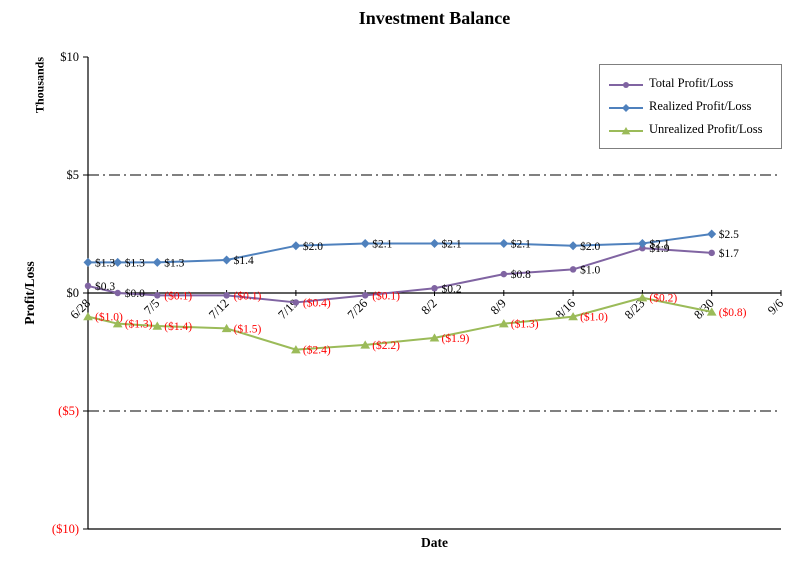  I want to click on legend-label: Realized Profit/Loss, so click(700, 106).